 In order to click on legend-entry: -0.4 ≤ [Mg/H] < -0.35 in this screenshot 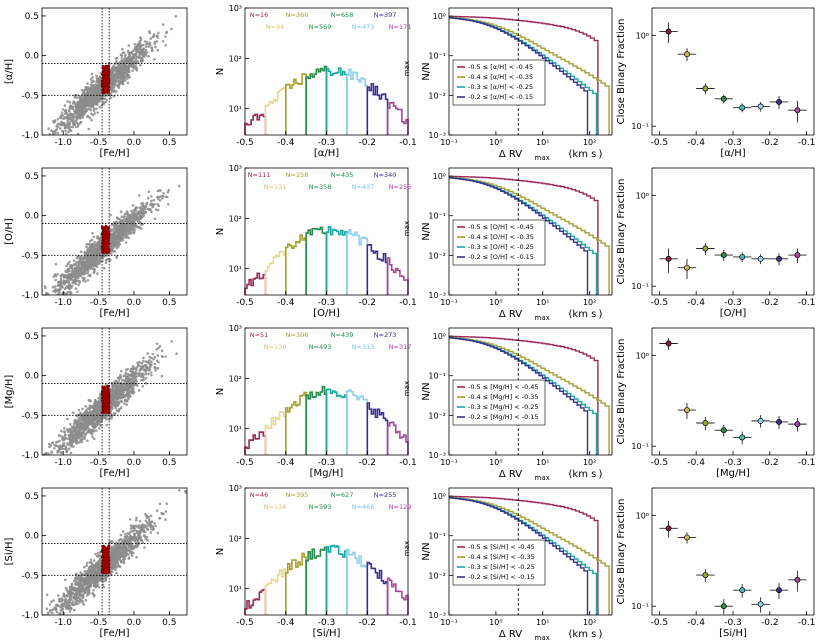, I will do `click(503, 397)`.